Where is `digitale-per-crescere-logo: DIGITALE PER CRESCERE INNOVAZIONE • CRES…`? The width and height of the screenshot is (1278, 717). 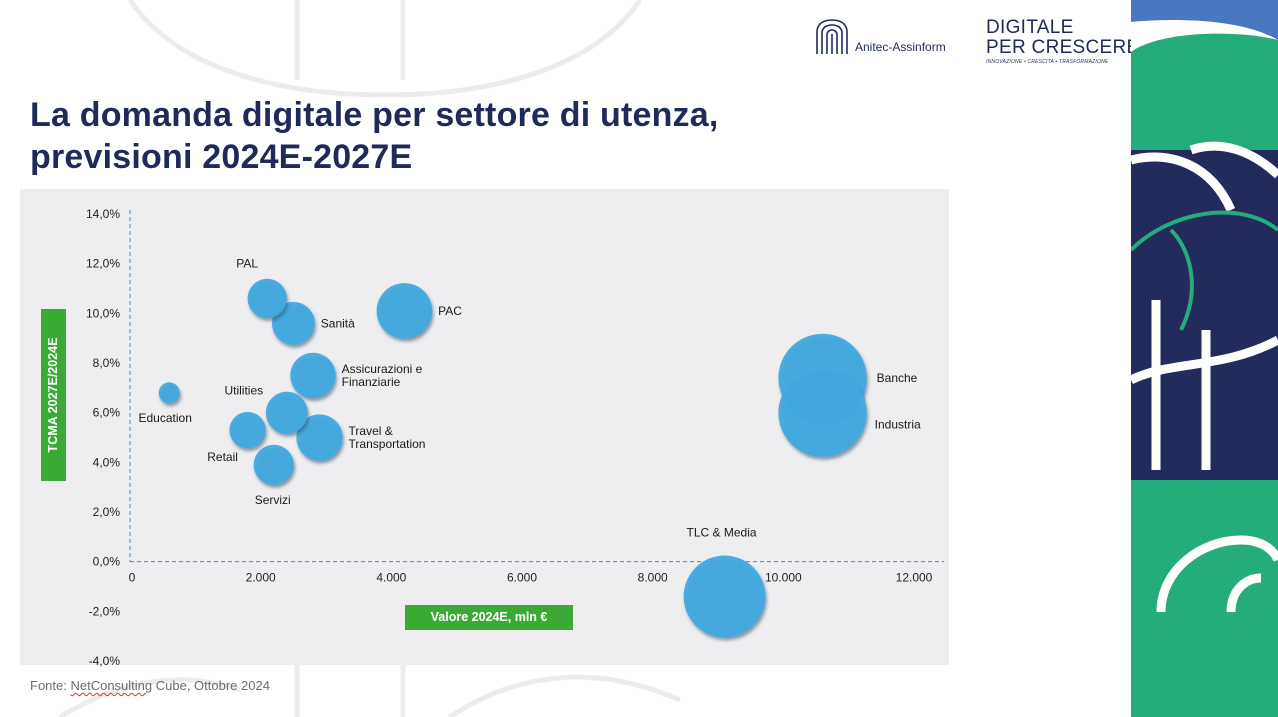
digitale-per-crescere-logo: DIGITALE PER CRESCERE INNOVAZIONE • CRES… is located at coordinates (1063, 41).